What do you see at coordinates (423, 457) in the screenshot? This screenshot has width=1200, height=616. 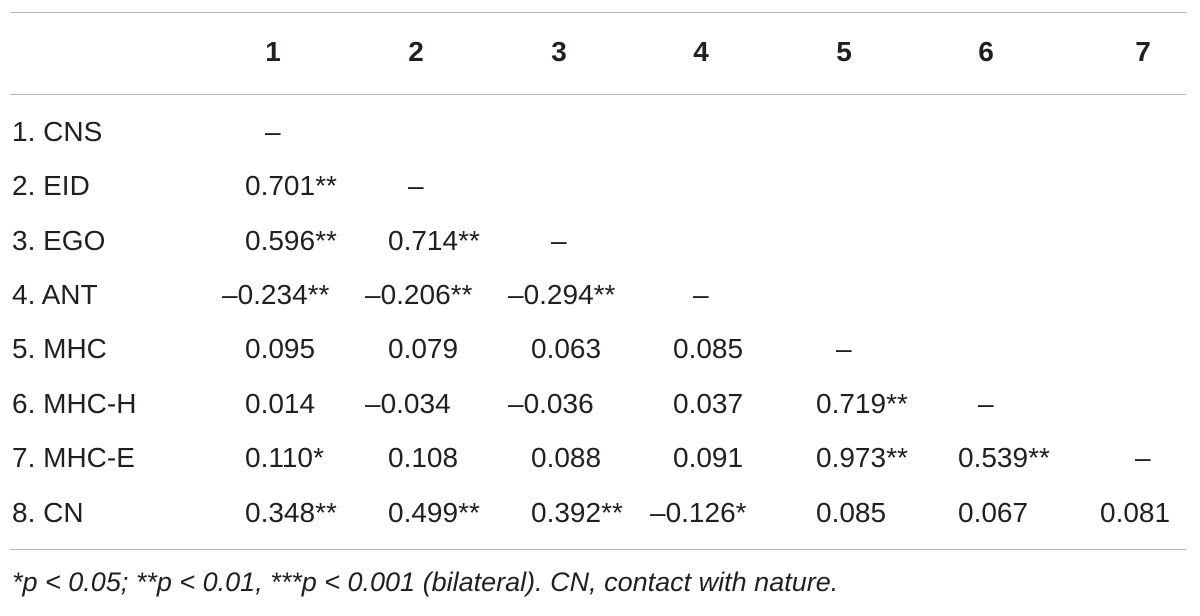 I see `table-cell: 0.108` at bounding box center [423, 457].